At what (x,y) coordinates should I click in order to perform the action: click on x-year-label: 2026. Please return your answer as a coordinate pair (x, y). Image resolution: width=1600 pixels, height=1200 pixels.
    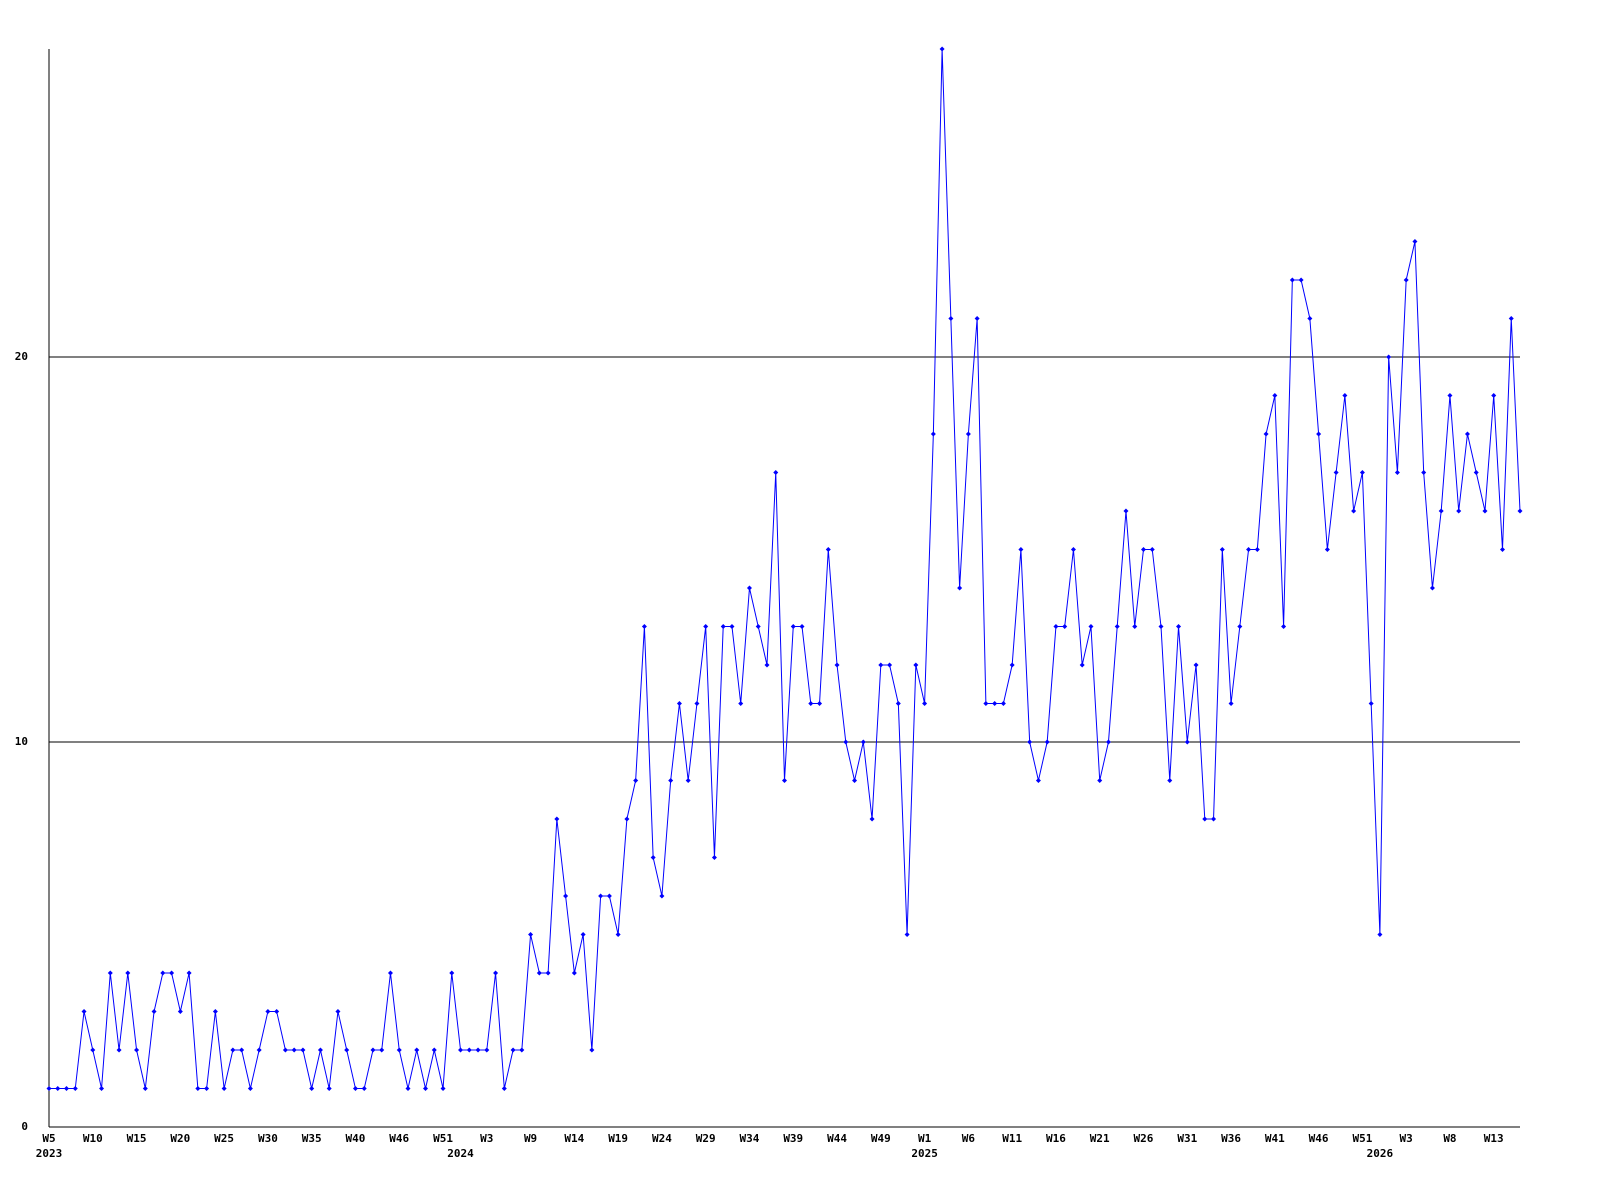
    Looking at the image, I should click on (1380, 1153).